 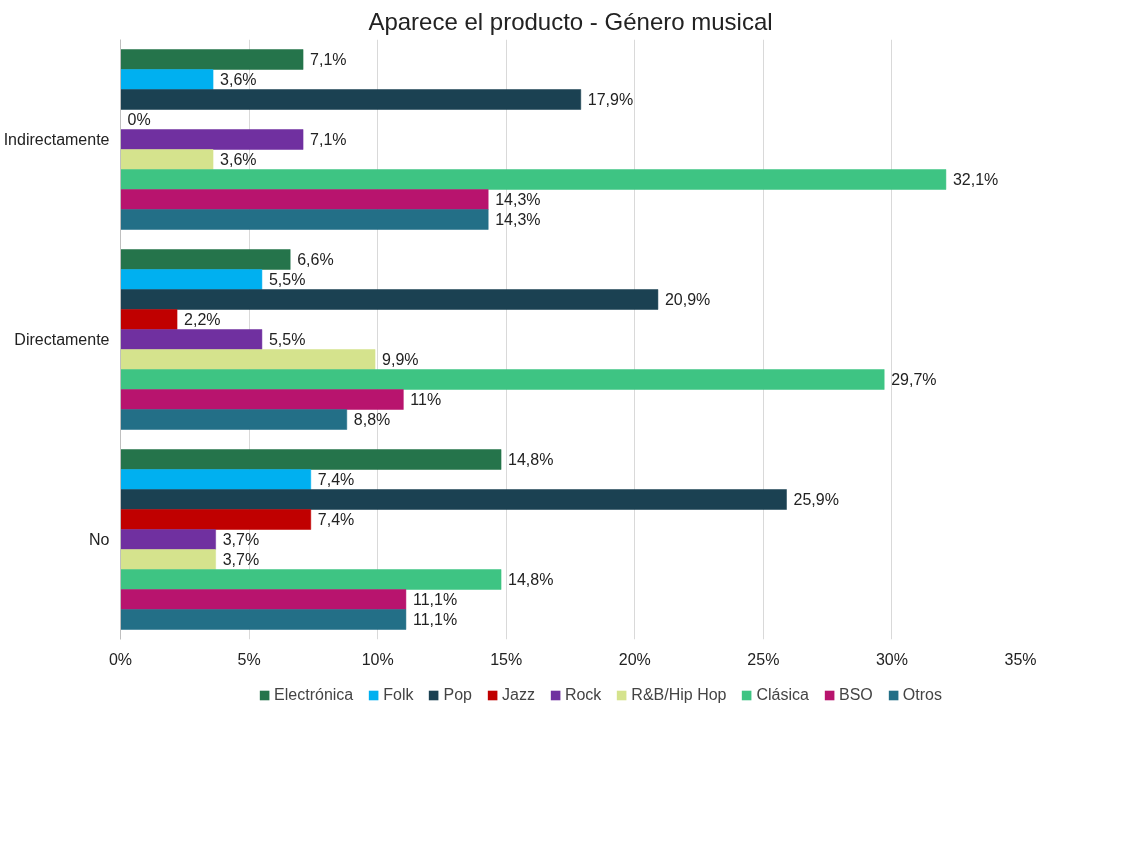 What do you see at coordinates (1020, 659) in the screenshot?
I see `x-tick-label: 35%` at bounding box center [1020, 659].